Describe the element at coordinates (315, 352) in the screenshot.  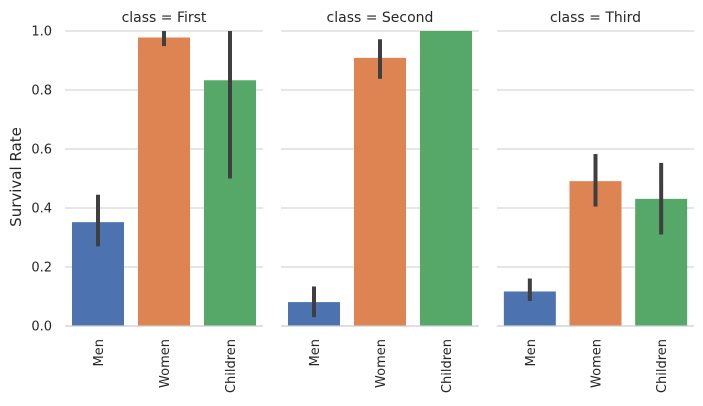
I see `x-tick-label-men-p2: Men` at that location.